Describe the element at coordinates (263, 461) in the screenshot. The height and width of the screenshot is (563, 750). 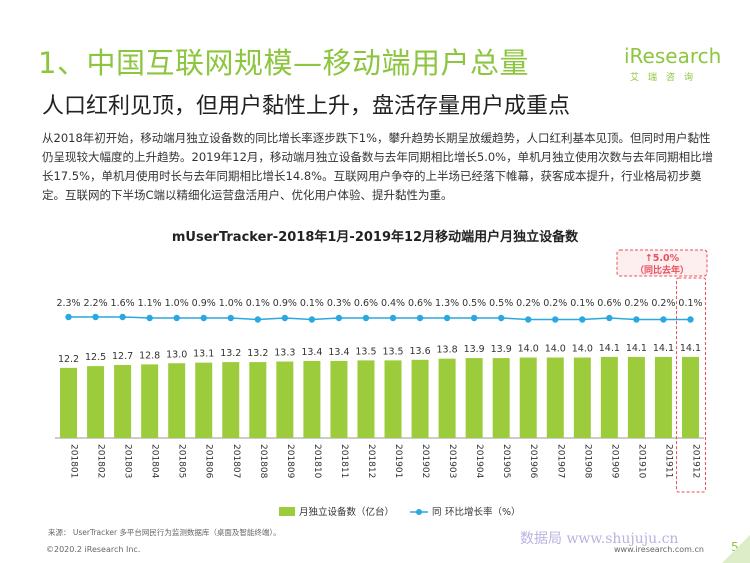
I see `x-tick-label: 201808` at that location.